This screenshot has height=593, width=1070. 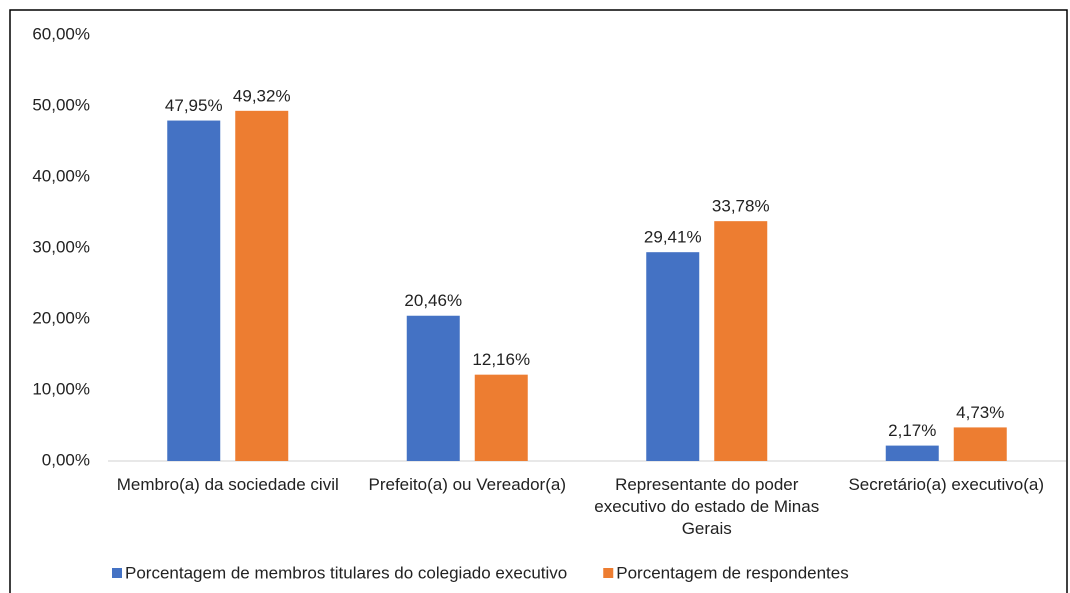 What do you see at coordinates (61, 33) in the screenshot?
I see `y-tick-label: 60,00%` at bounding box center [61, 33].